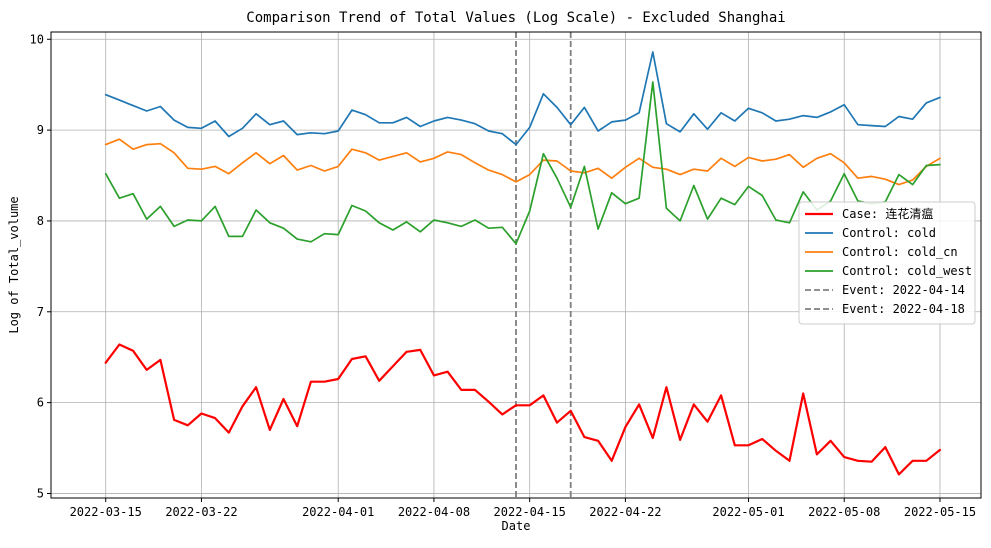 This screenshot has height=548, width=991. Describe the element at coordinates (530, 512) in the screenshot. I see `x-tick-label: 2022-04-15` at that location.